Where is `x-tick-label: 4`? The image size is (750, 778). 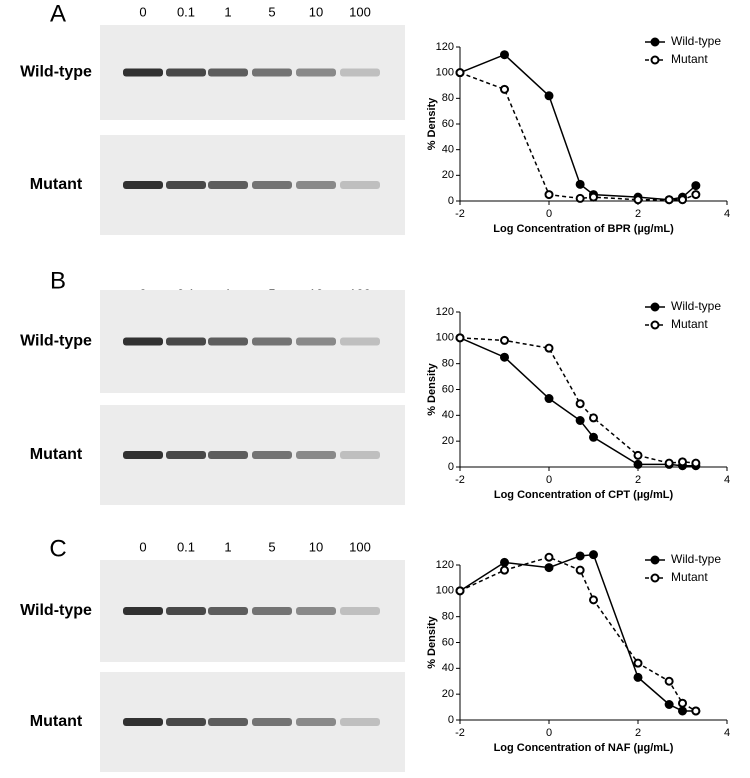 x-tick-label: 4 is located at coordinates (727, 733).